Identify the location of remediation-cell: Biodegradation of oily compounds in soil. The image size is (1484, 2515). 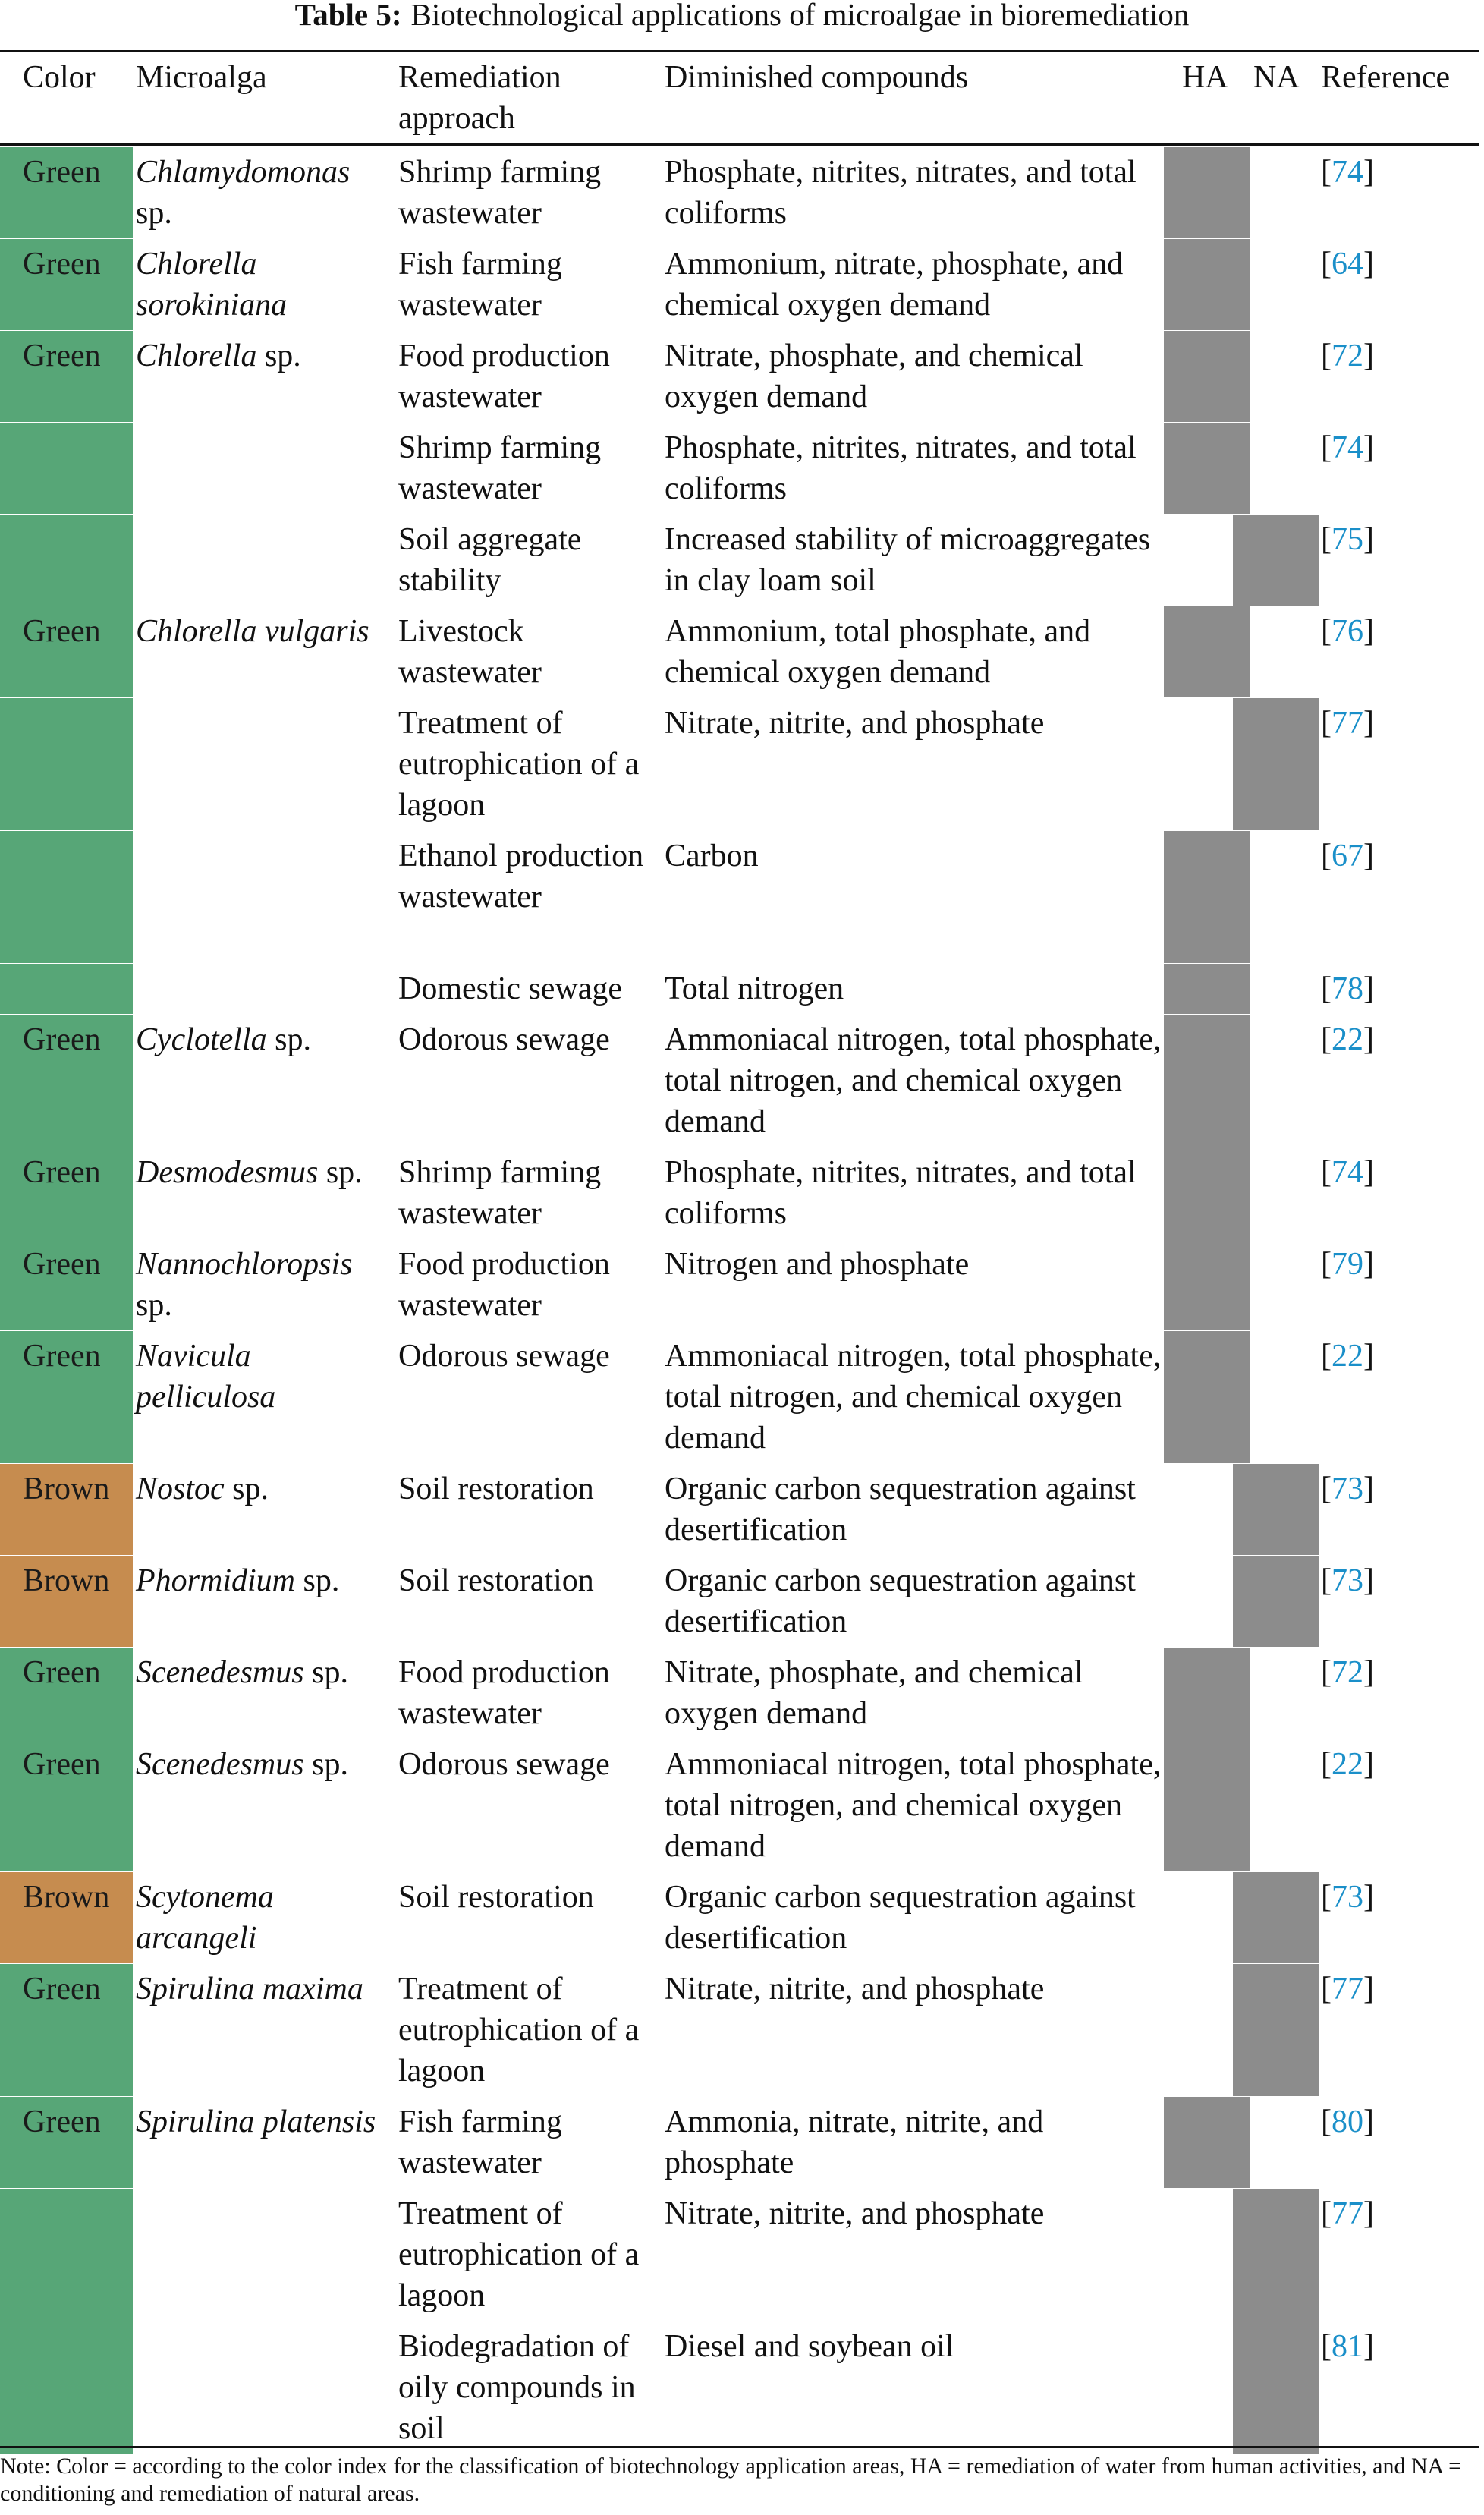
(517, 2387).